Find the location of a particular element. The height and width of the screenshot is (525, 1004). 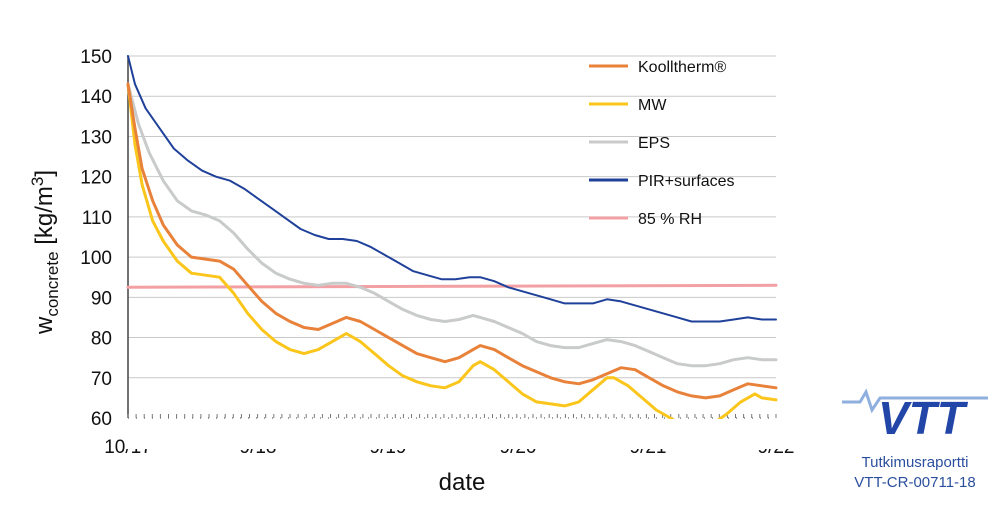

x-axis-title: date is located at coordinates (462, 482).